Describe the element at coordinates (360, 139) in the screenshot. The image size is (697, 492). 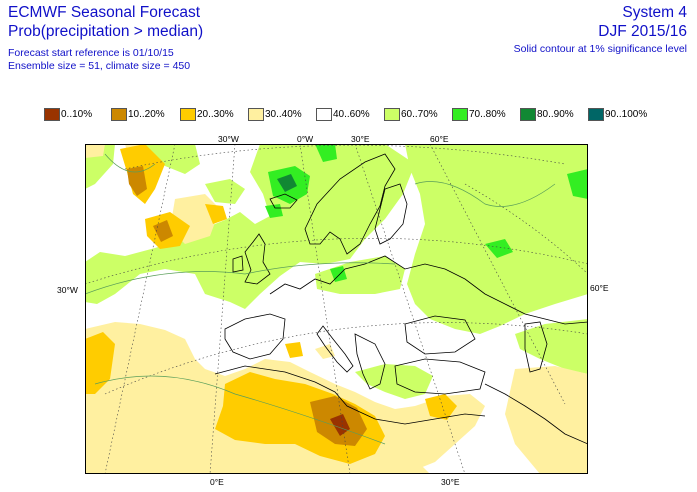
I see `graticule-label-top: 30°E` at that location.